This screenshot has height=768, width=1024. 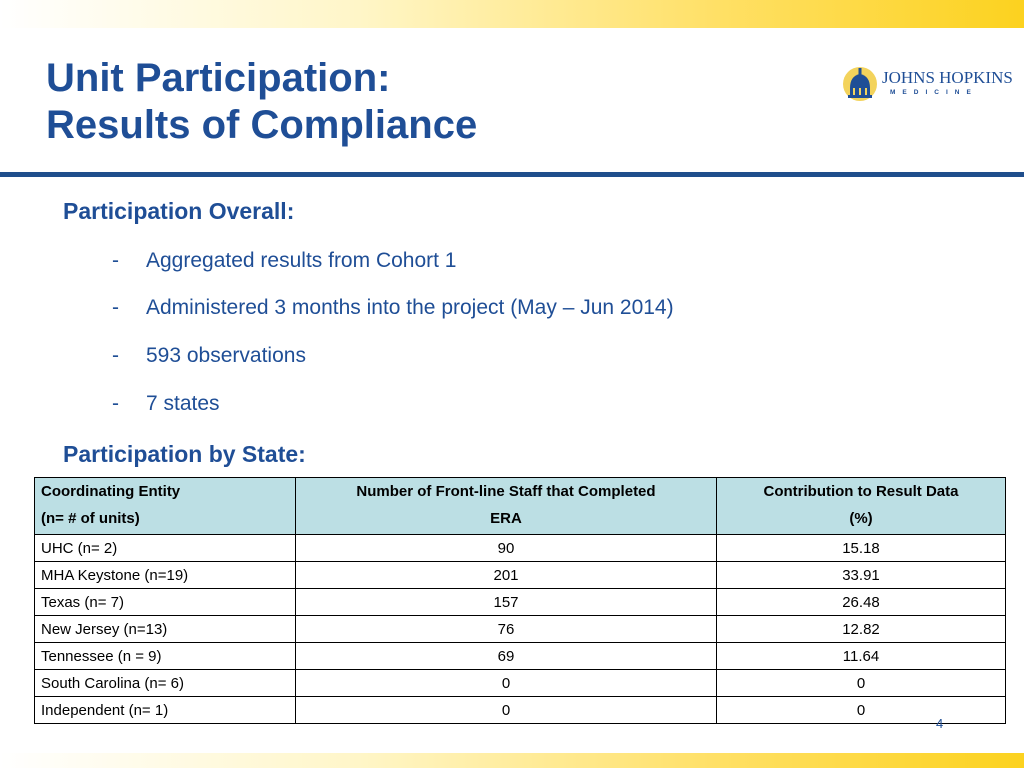 What do you see at coordinates (940, 723) in the screenshot?
I see `page-number: 4` at bounding box center [940, 723].